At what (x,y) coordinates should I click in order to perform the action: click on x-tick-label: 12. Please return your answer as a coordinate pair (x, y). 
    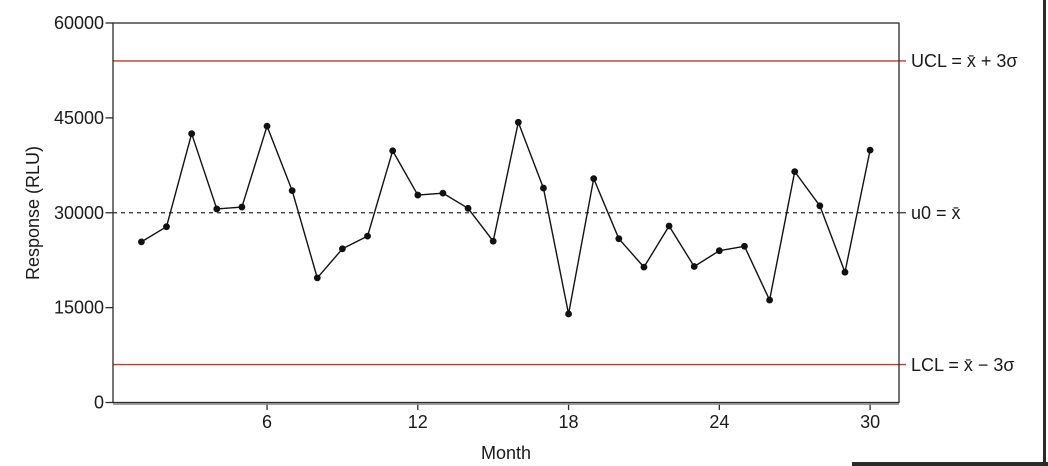
    Looking at the image, I should click on (418, 422).